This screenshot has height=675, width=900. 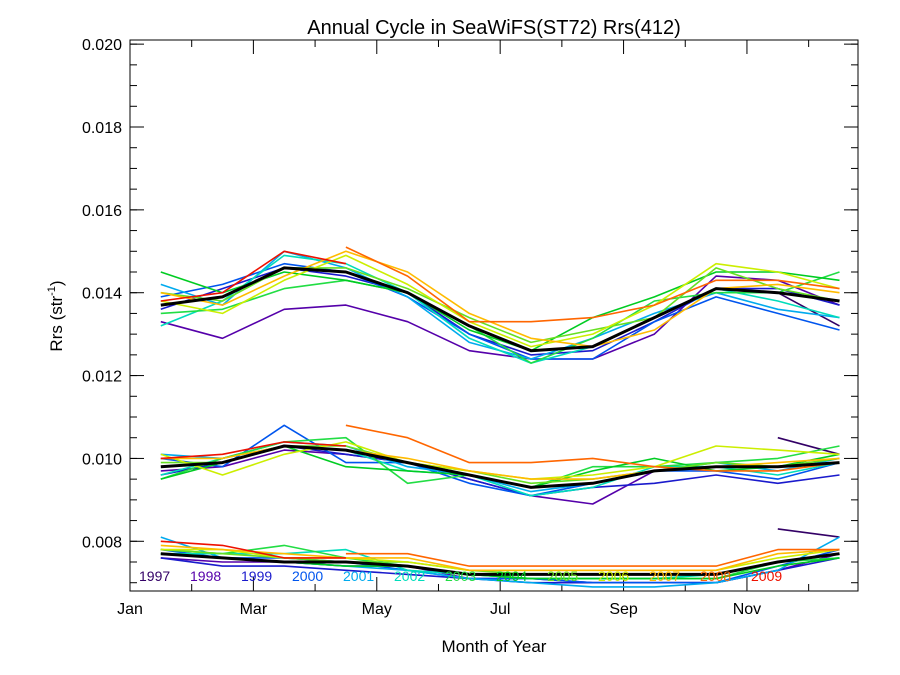 I want to click on series-line-2009-middle, so click(x=253, y=450).